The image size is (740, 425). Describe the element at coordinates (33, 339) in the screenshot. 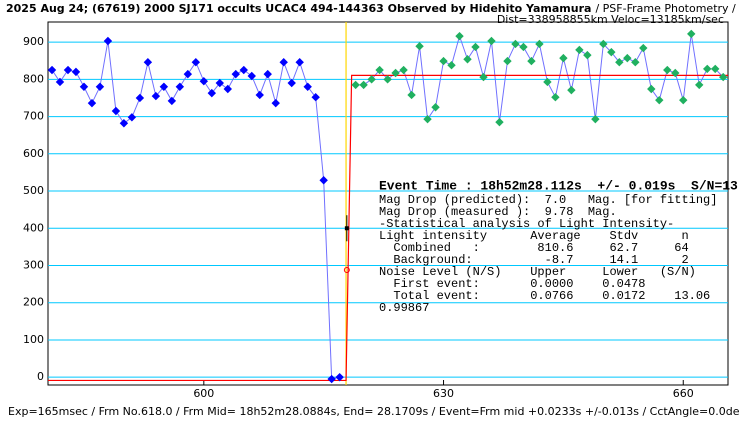

I see `y-tick-label: 100` at that location.